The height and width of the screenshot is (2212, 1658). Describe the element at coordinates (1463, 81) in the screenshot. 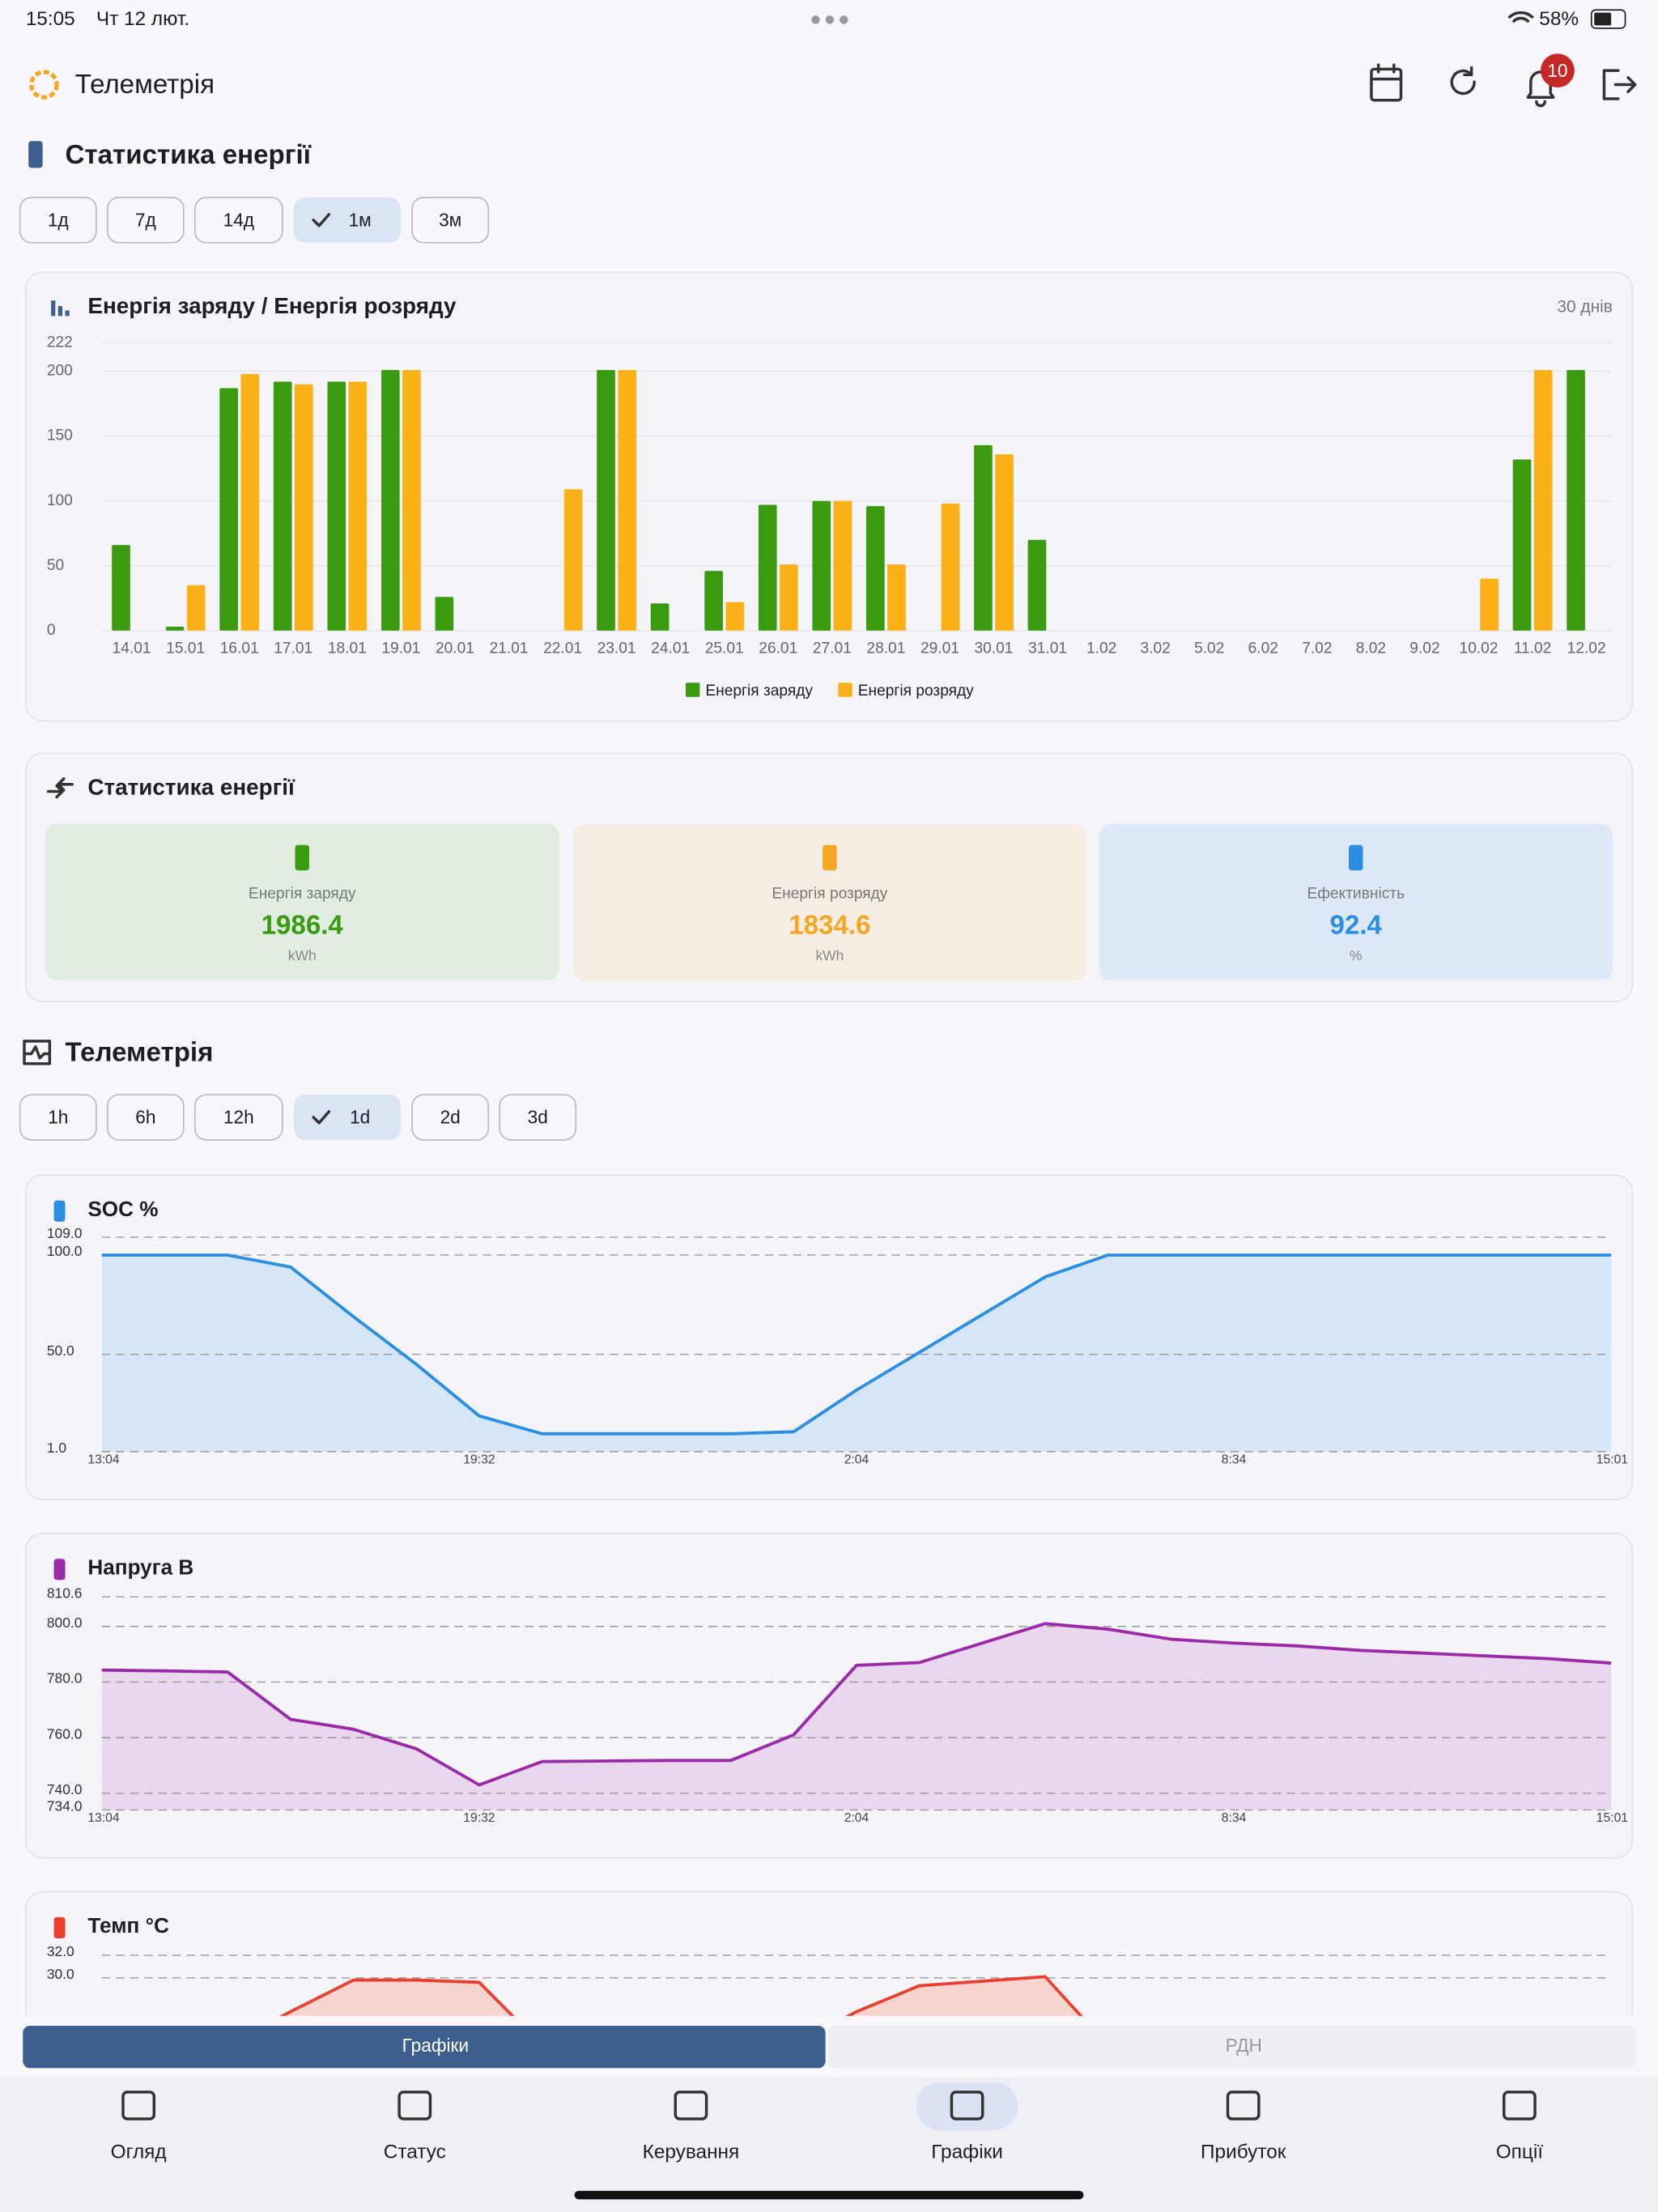

I see `refresh-button` at that location.